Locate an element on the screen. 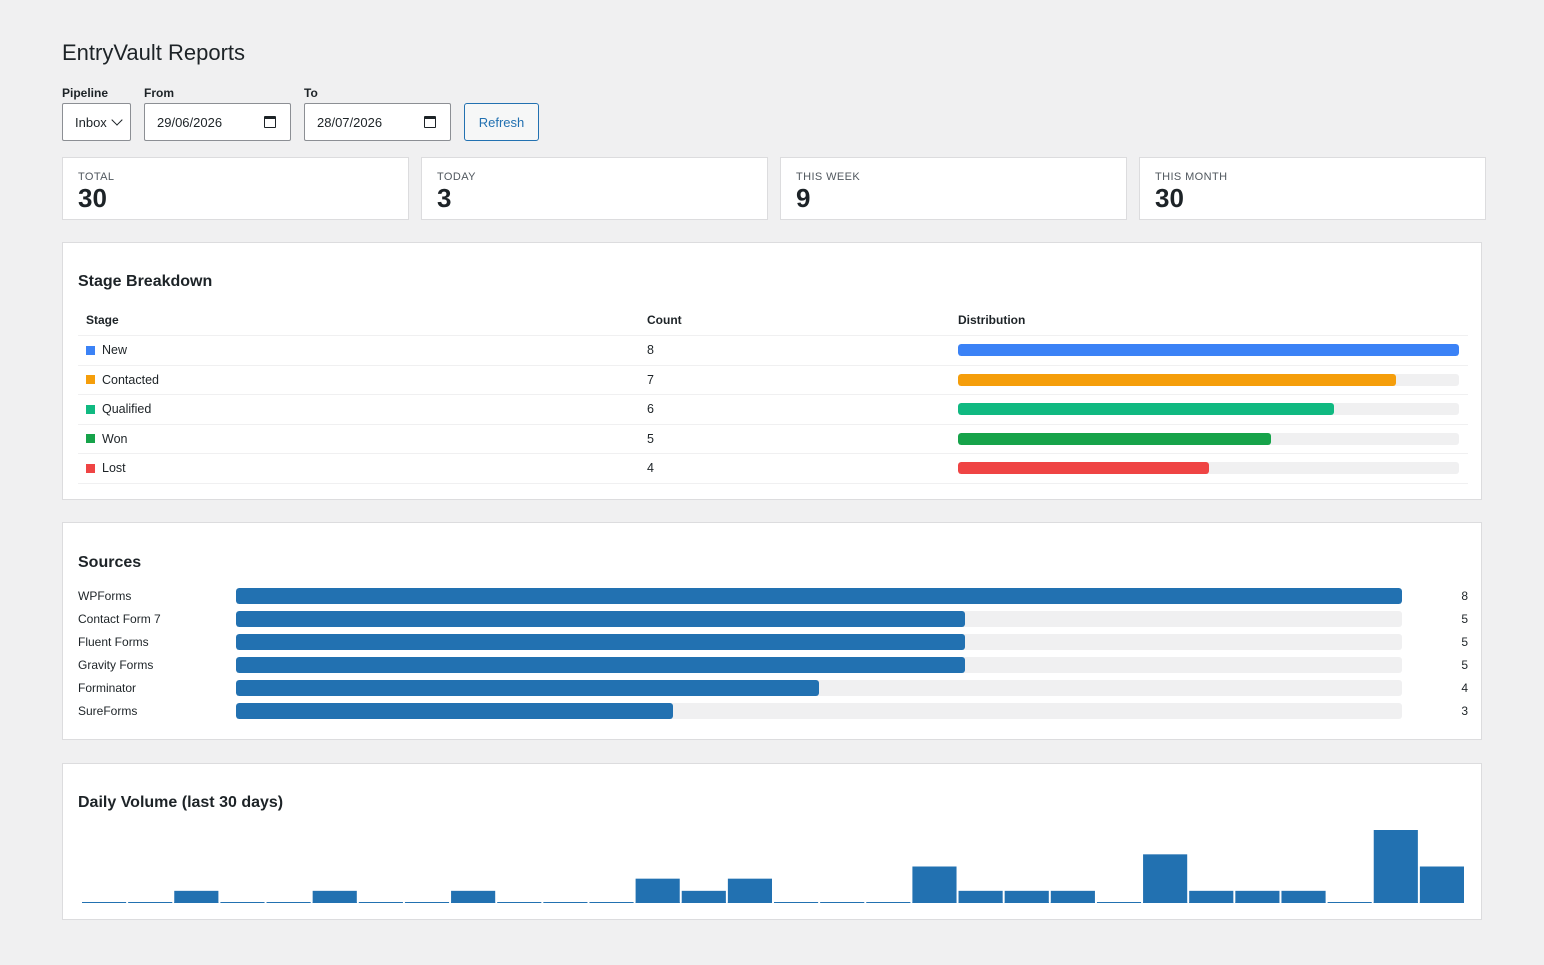 Image resolution: width=1544 pixels, height=965 pixels. to-date-value: 28/07/2026 is located at coordinates (350, 122).